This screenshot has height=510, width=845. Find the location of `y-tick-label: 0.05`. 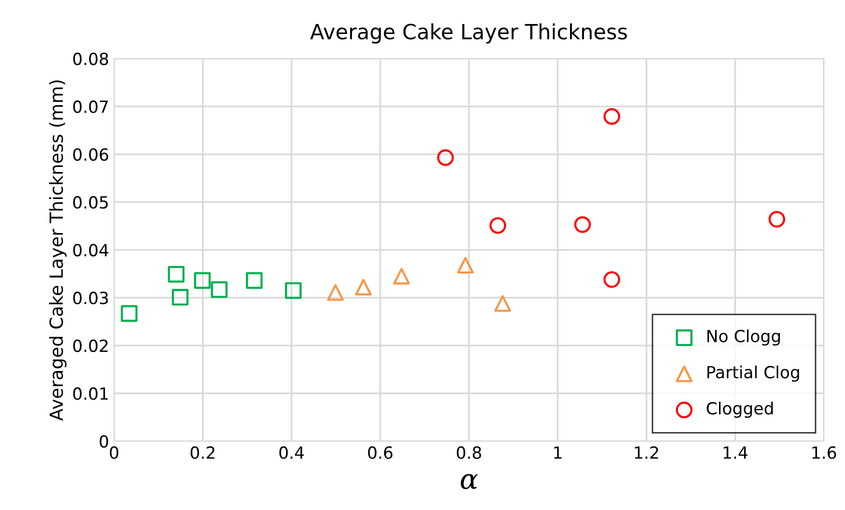

y-tick-label: 0.05 is located at coordinates (90, 202).